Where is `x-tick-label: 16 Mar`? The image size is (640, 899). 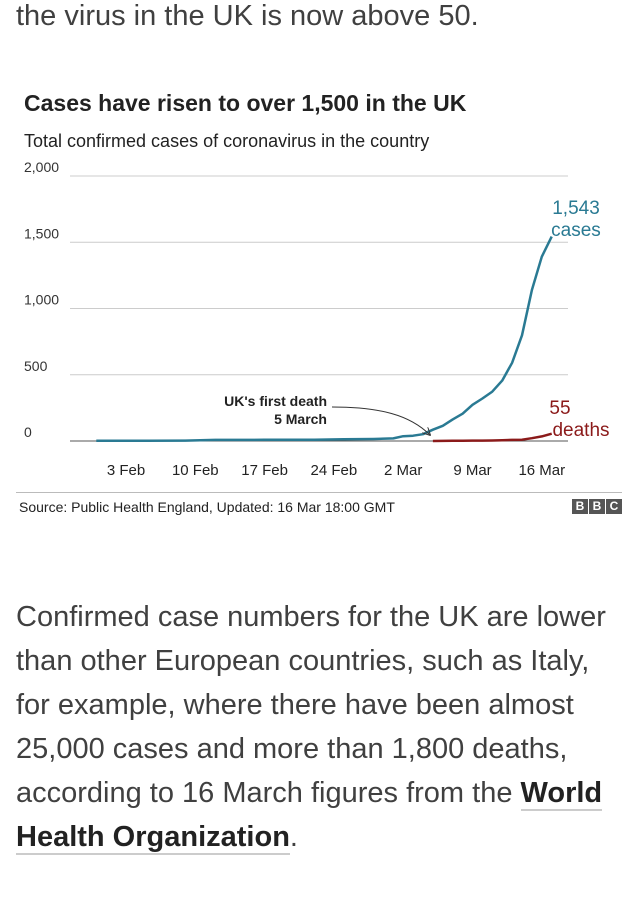 x-tick-label: 16 Mar is located at coordinates (541, 470).